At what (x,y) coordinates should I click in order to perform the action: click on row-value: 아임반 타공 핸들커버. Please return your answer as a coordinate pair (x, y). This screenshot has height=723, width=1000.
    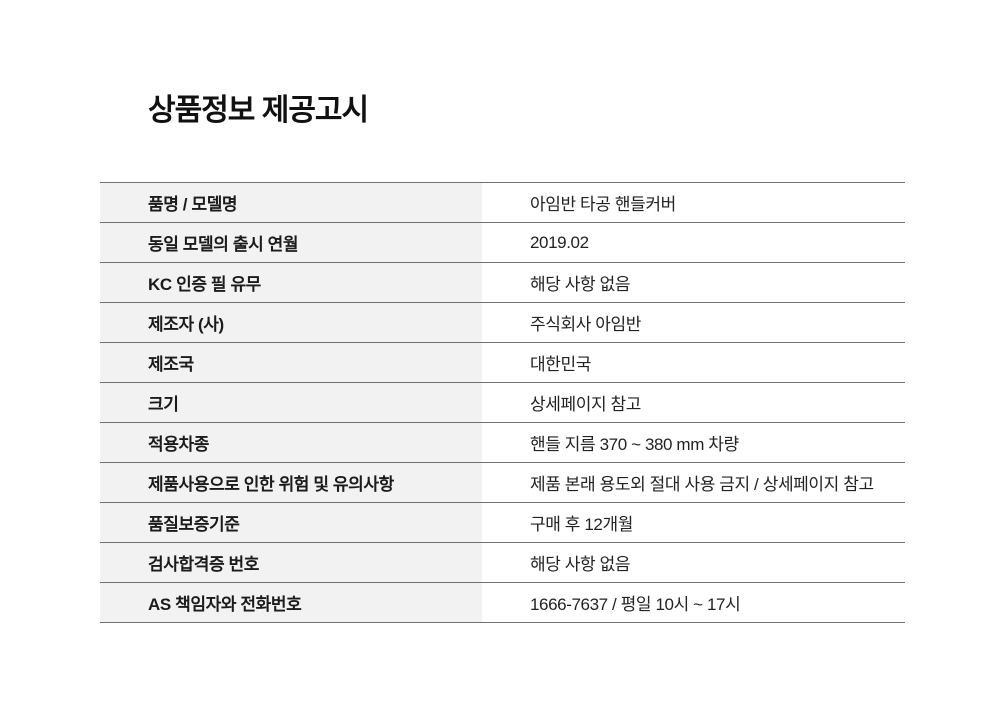
    Looking at the image, I should click on (603, 204).